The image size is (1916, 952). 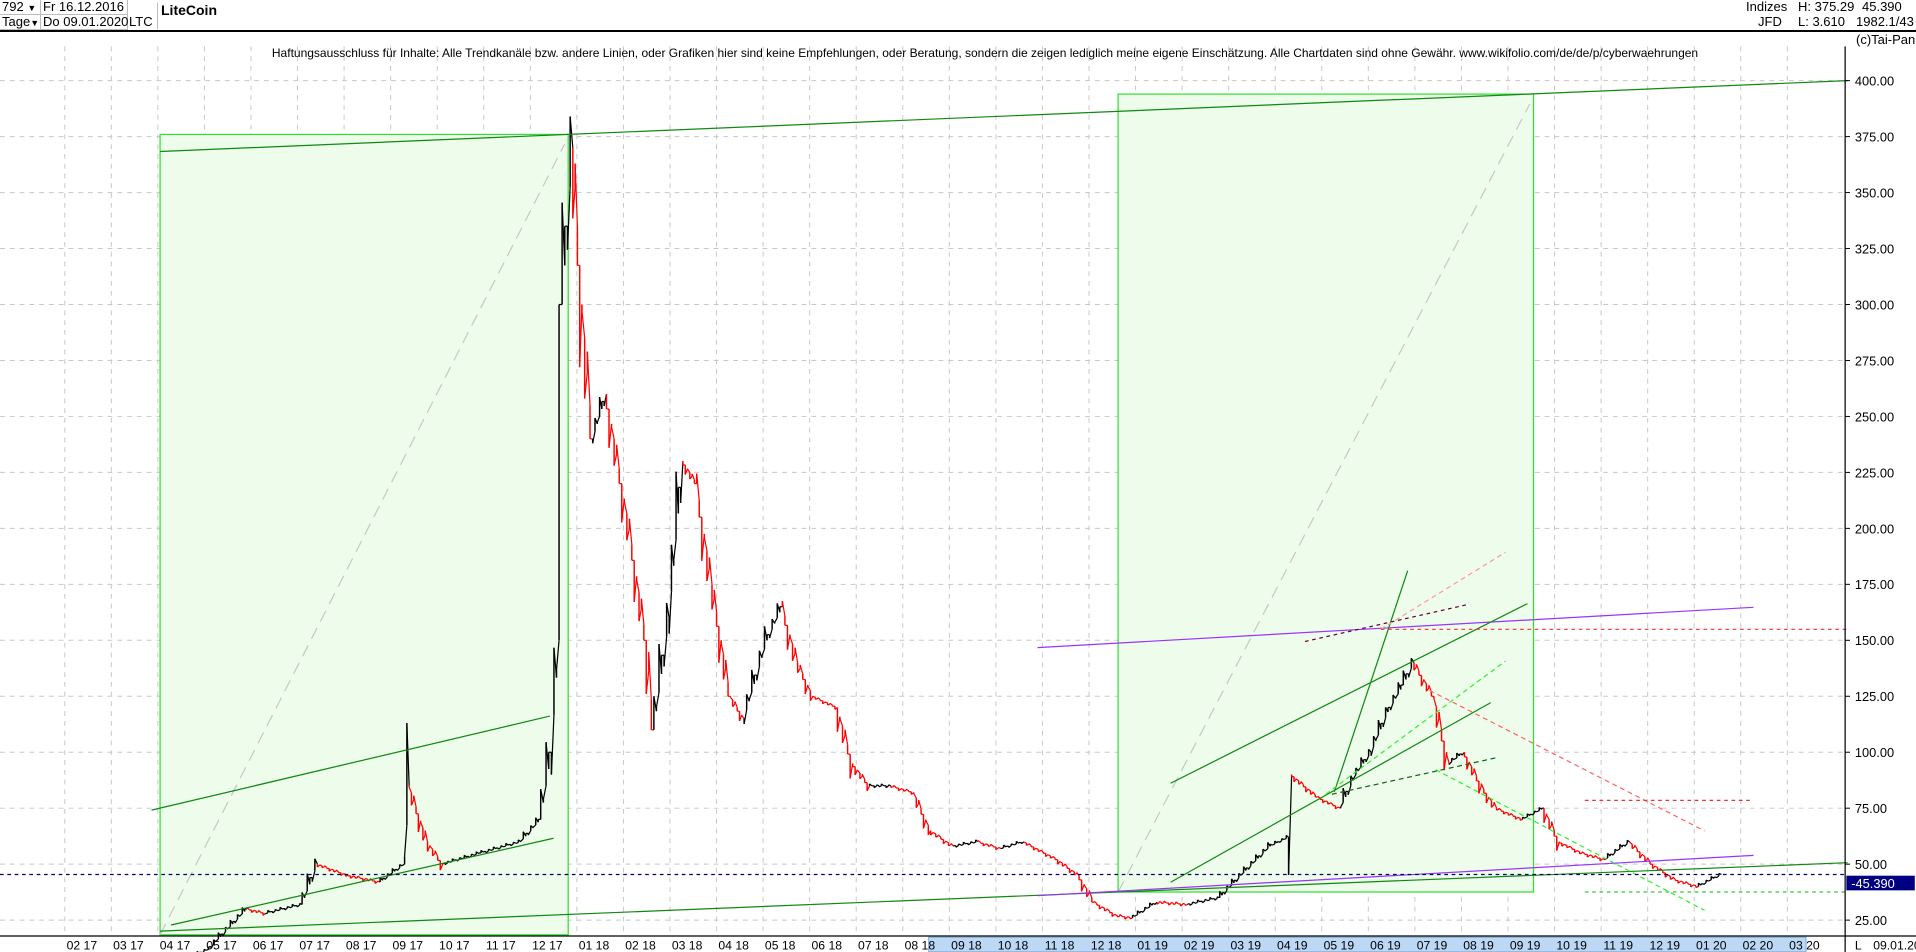 What do you see at coordinates (1525, 945) in the screenshot?
I see `x-tick-label: 09 19` at bounding box center [1525, 945].